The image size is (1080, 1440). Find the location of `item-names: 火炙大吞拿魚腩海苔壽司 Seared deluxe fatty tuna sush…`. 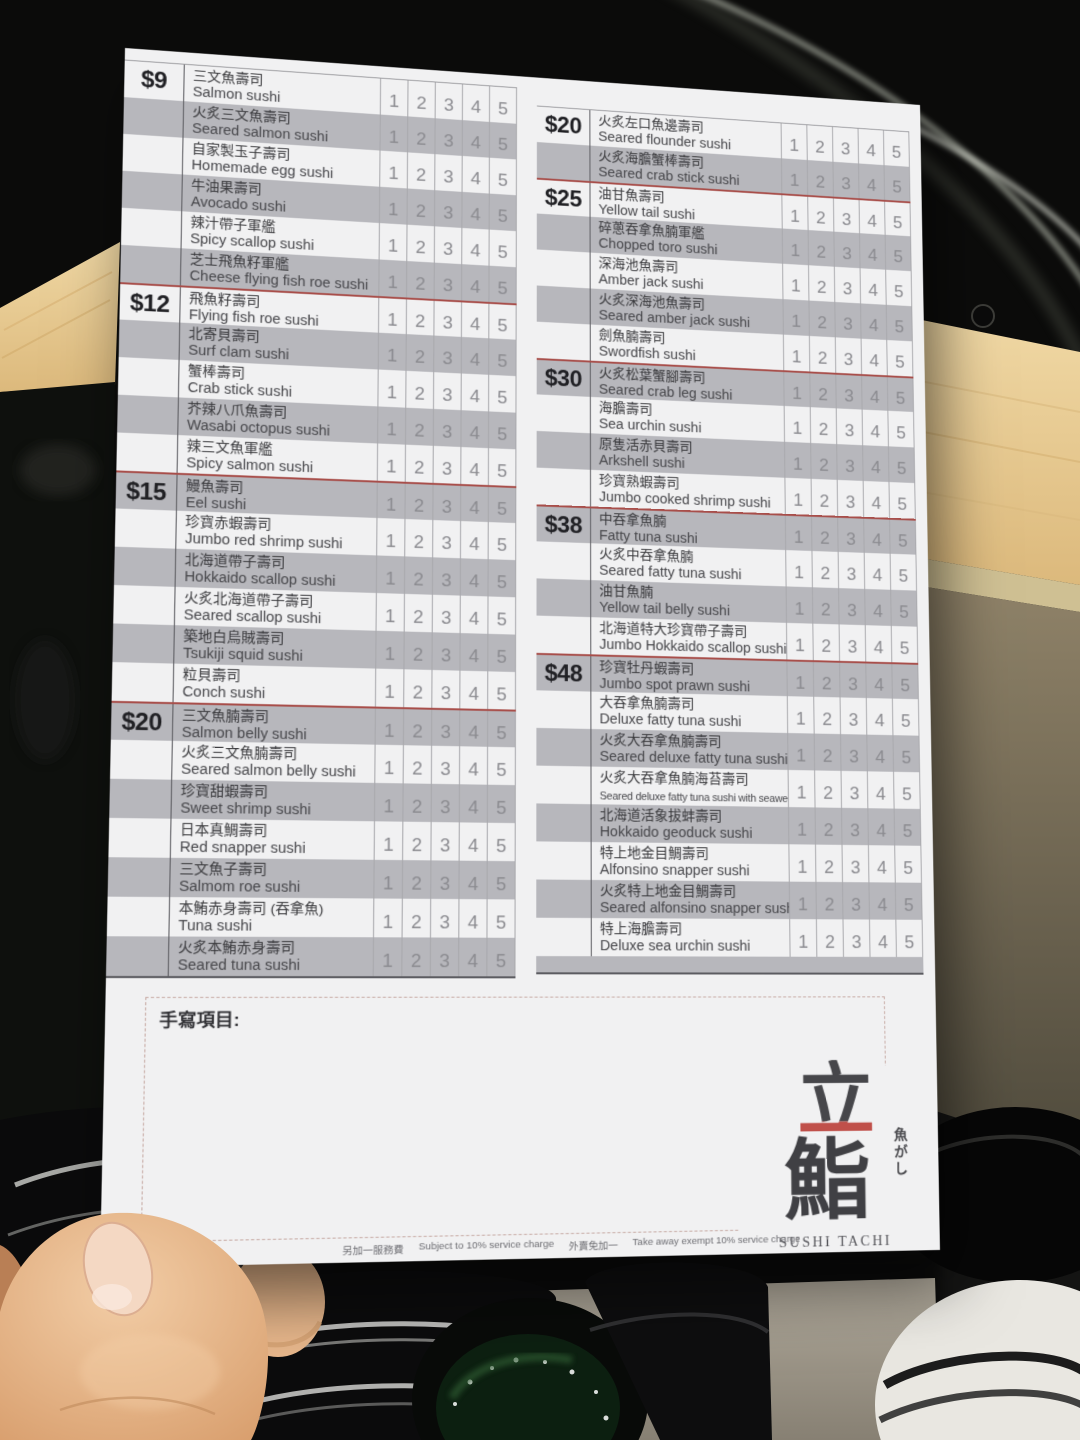

item-names: 火炙大吞拿魚腩海苔壽司 Seared deluxe fatty tuna sush… is located at coordinates (689, 787).